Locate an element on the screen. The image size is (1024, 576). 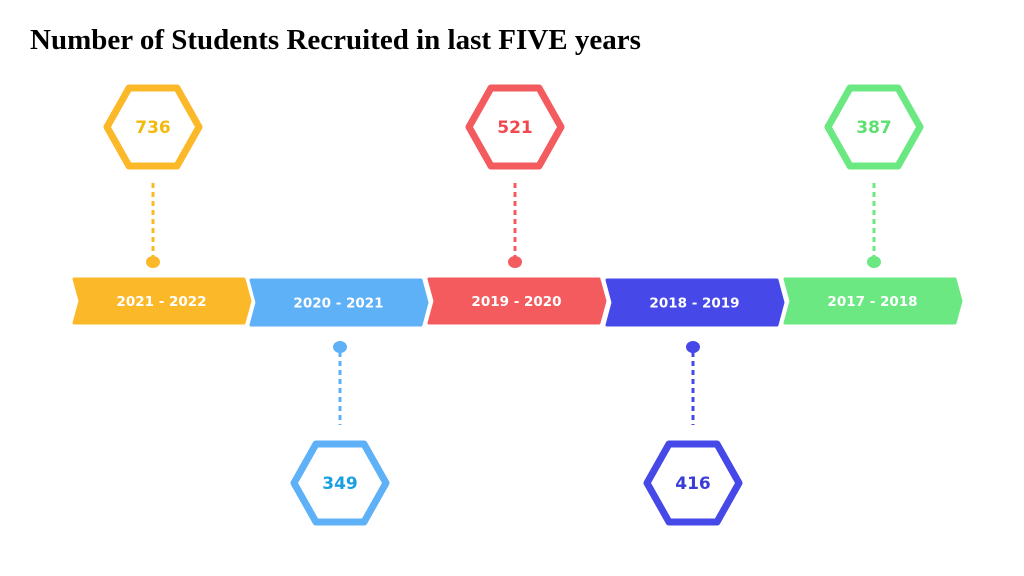
year-label: 2020 - 2021 is located at coordinates (338, 304).